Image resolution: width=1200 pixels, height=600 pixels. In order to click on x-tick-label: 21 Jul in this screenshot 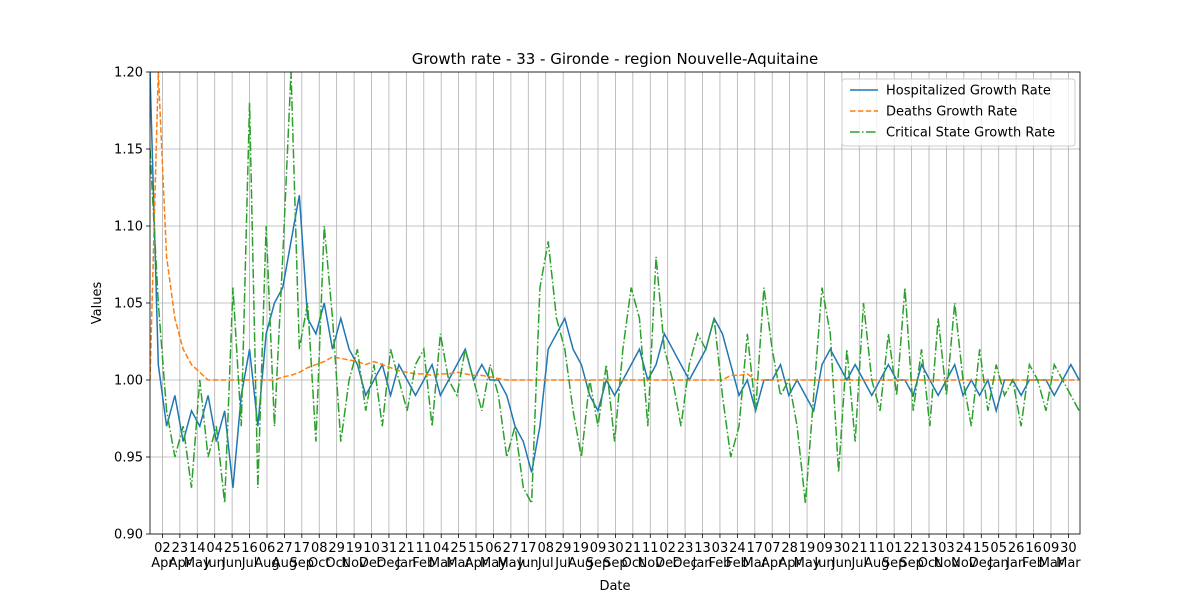, I will do `click(858, 556)`.